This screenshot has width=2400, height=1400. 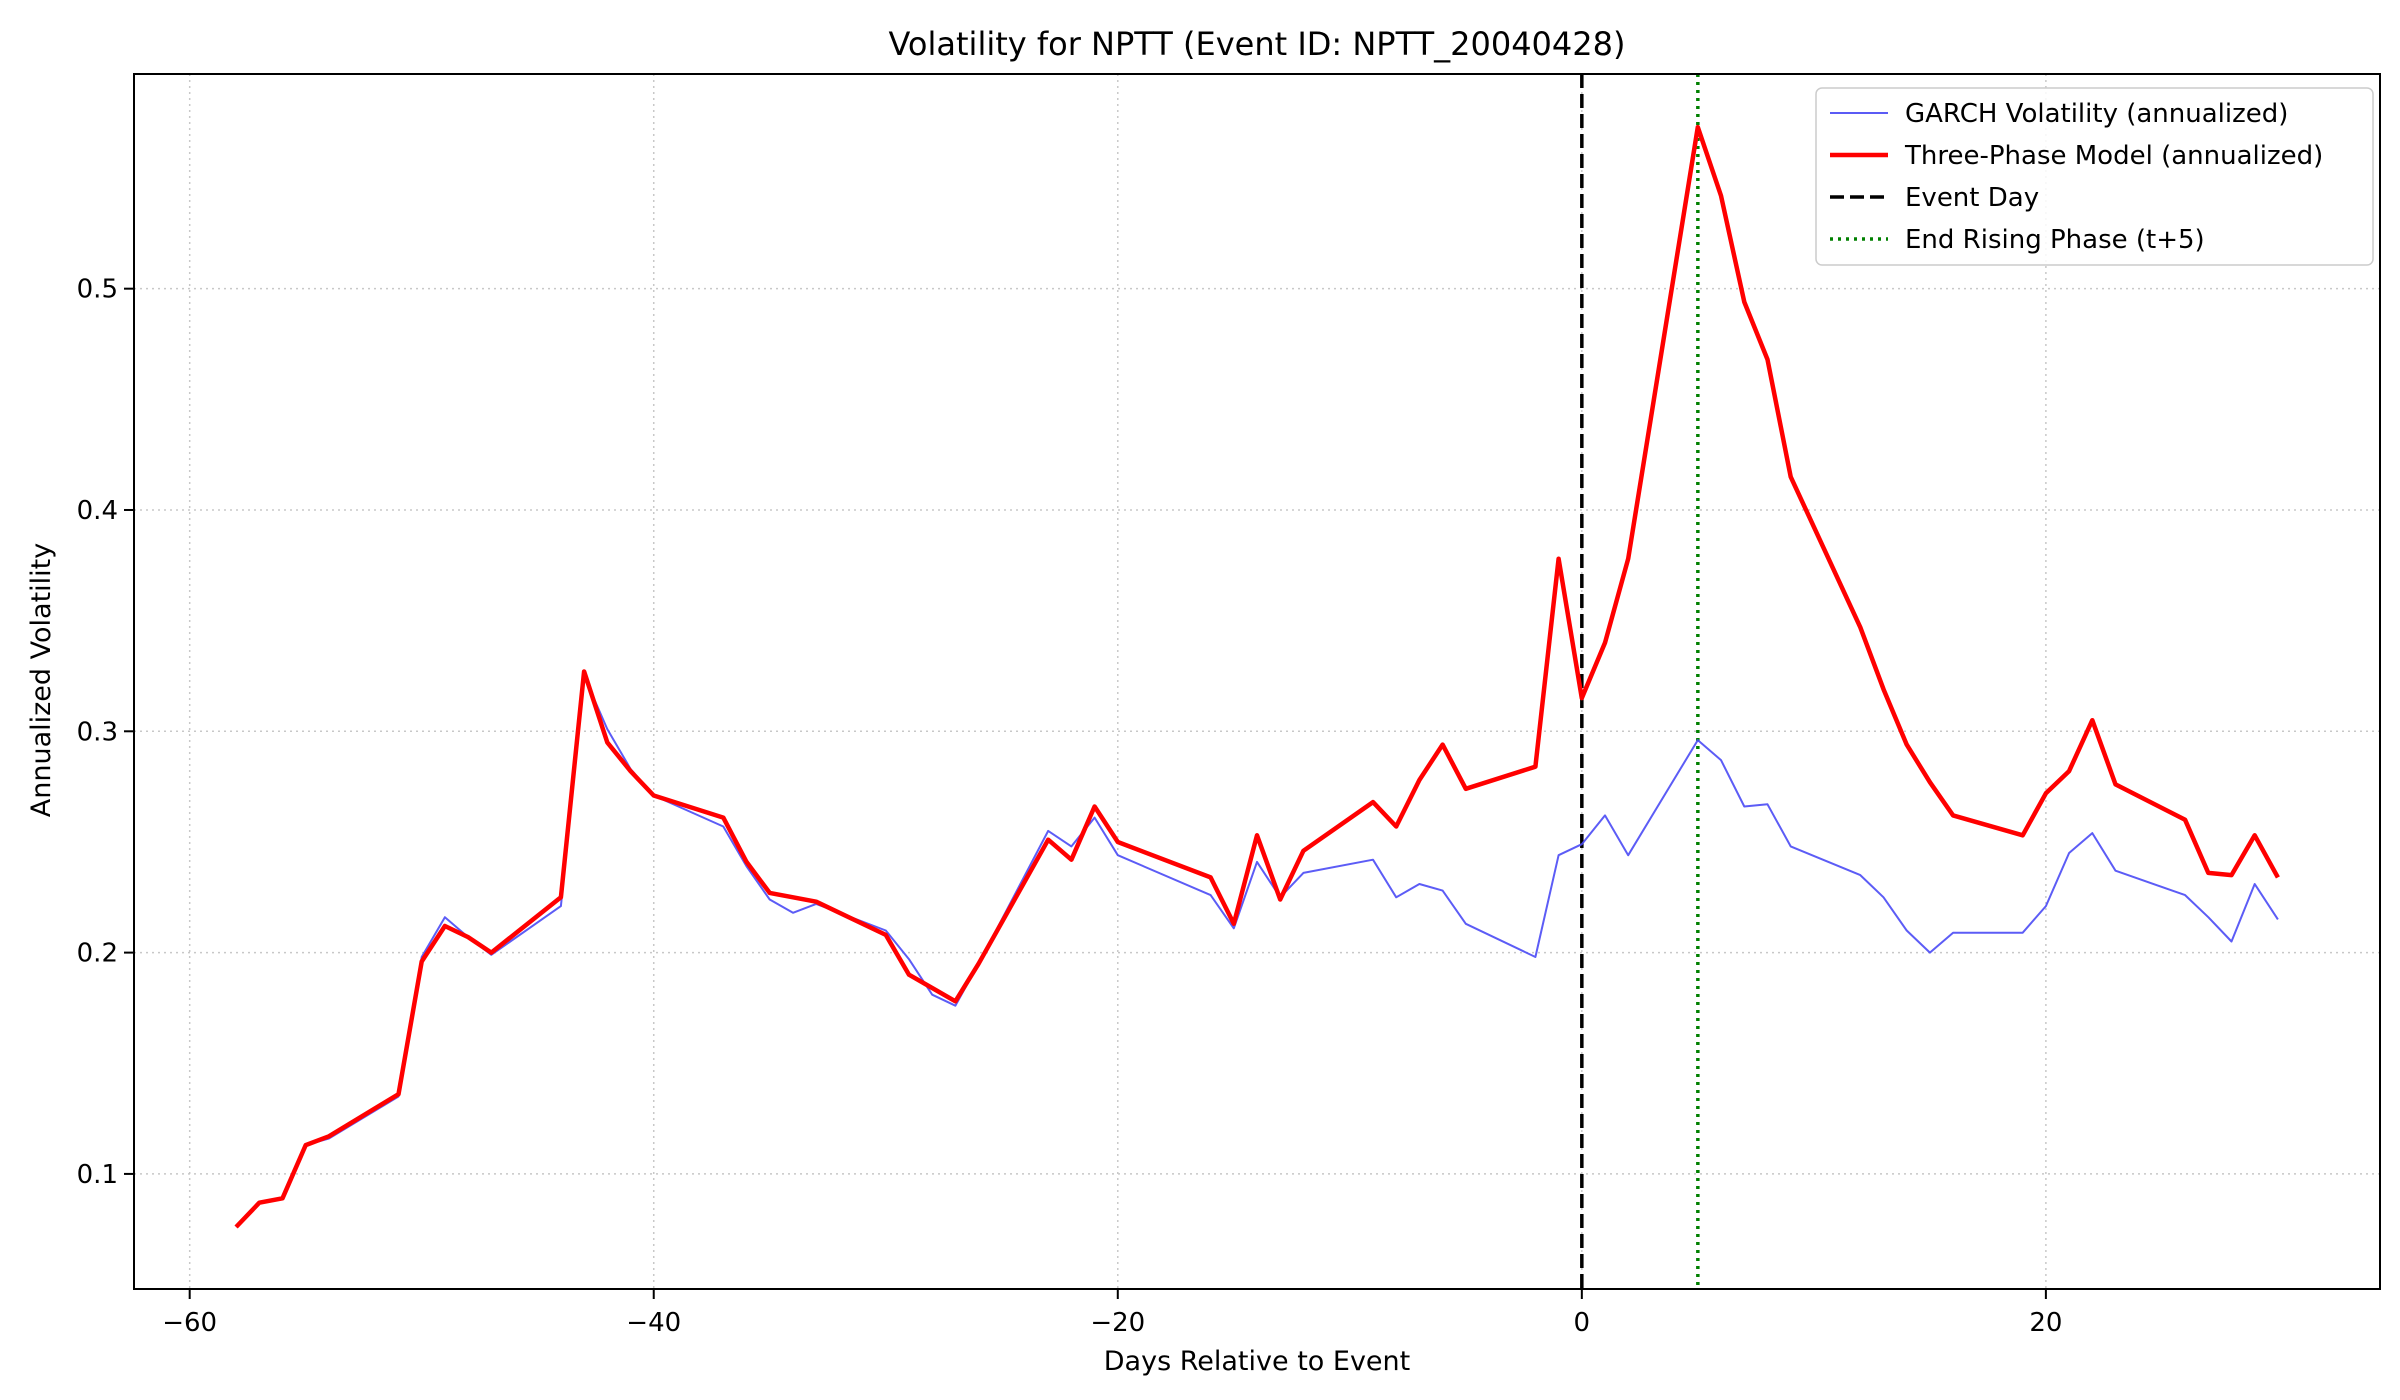 I want to click on legend-box, so click(x=2094, y=176).